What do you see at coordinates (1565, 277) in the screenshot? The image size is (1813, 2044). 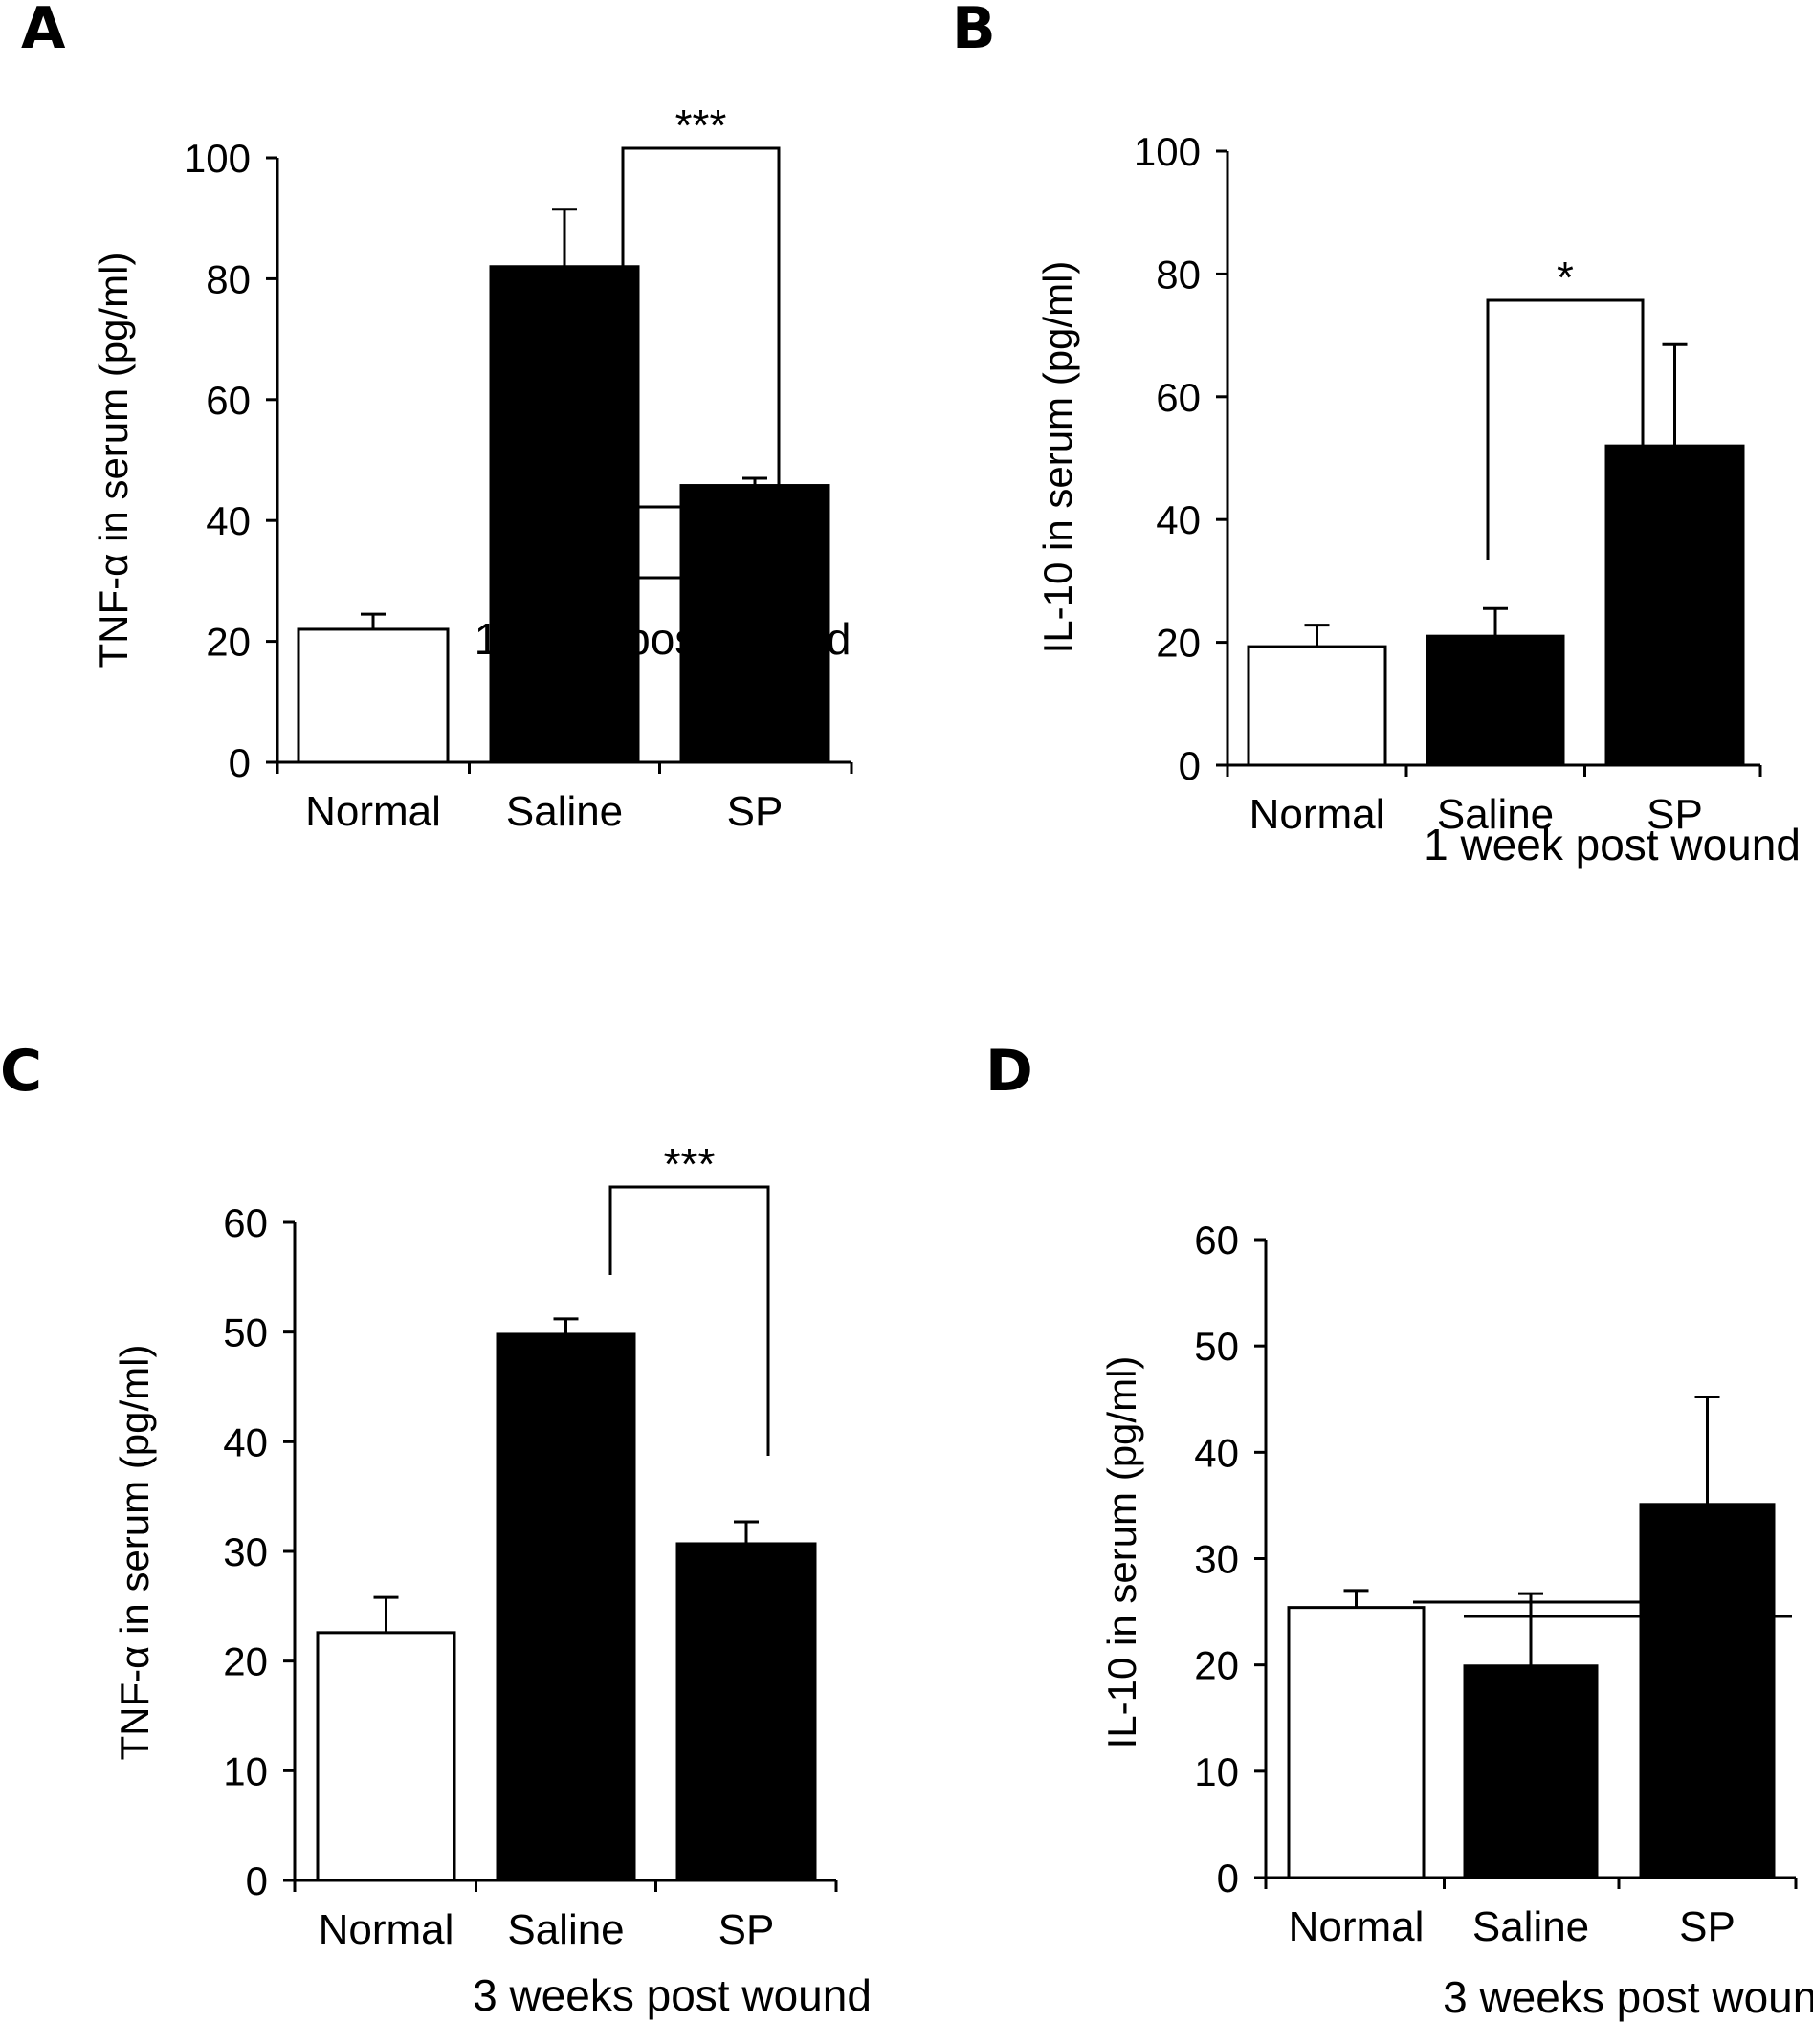 I see `significance-label: *` at bounding box center [1565, 277].